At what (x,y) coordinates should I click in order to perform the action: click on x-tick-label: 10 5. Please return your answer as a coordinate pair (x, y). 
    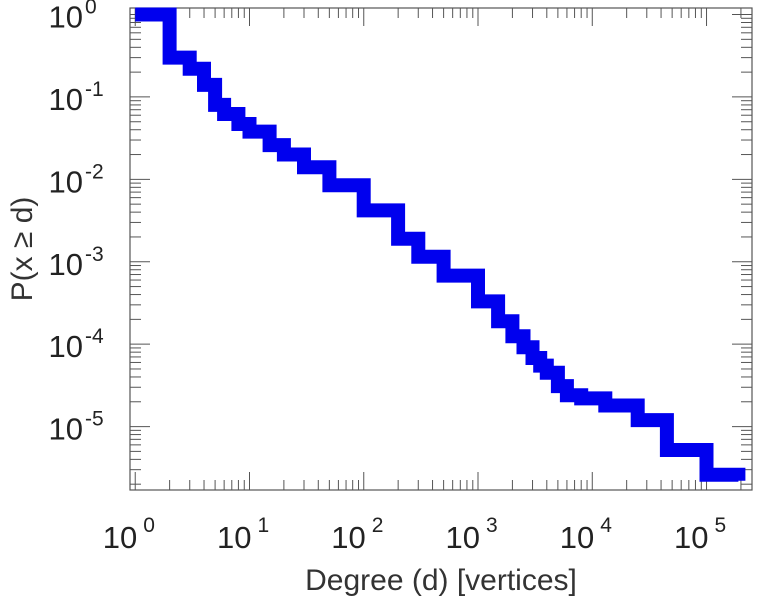
    Looking at the image, I should click on (700, 534).